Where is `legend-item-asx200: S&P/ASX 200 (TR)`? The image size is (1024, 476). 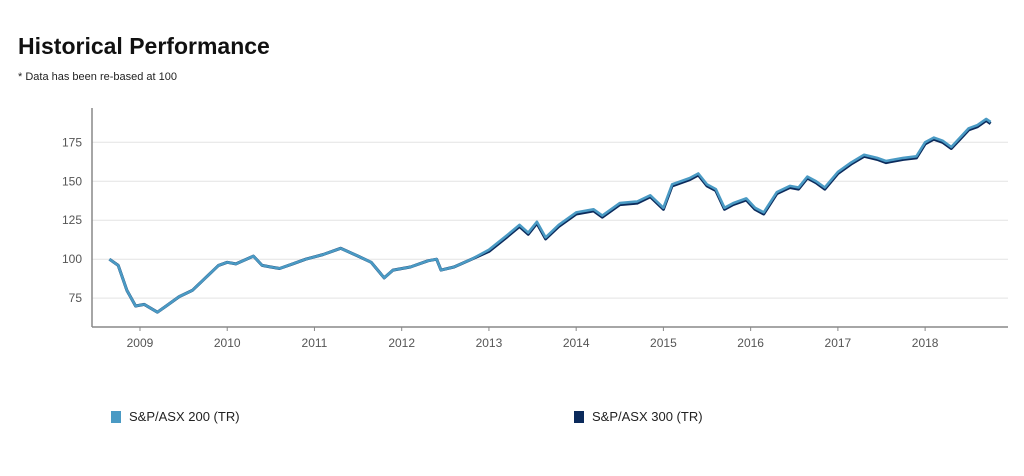 legend-item-asx200: S&P/ASX 200 (TR) is located at coordinates (175, 416).